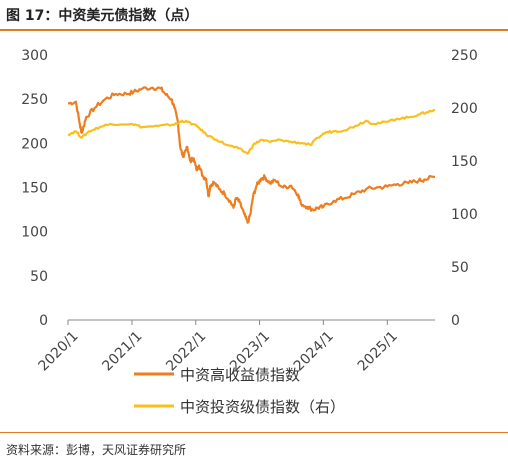 The height and width of the screenshot is (465, 508). I want to click on right-axis-ticks: 0 50 100 150 200 250, so click(464, 188).